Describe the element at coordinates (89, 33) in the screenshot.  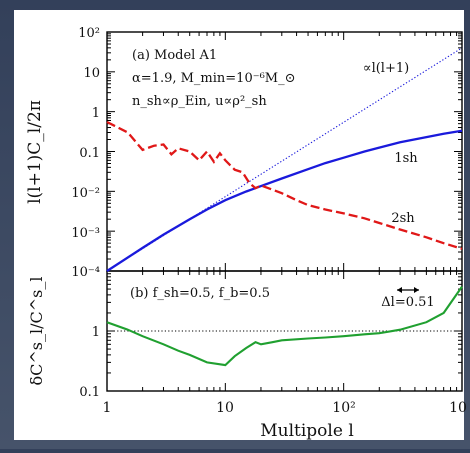
I see `y-tick-label-a-0: 10²` at that location.